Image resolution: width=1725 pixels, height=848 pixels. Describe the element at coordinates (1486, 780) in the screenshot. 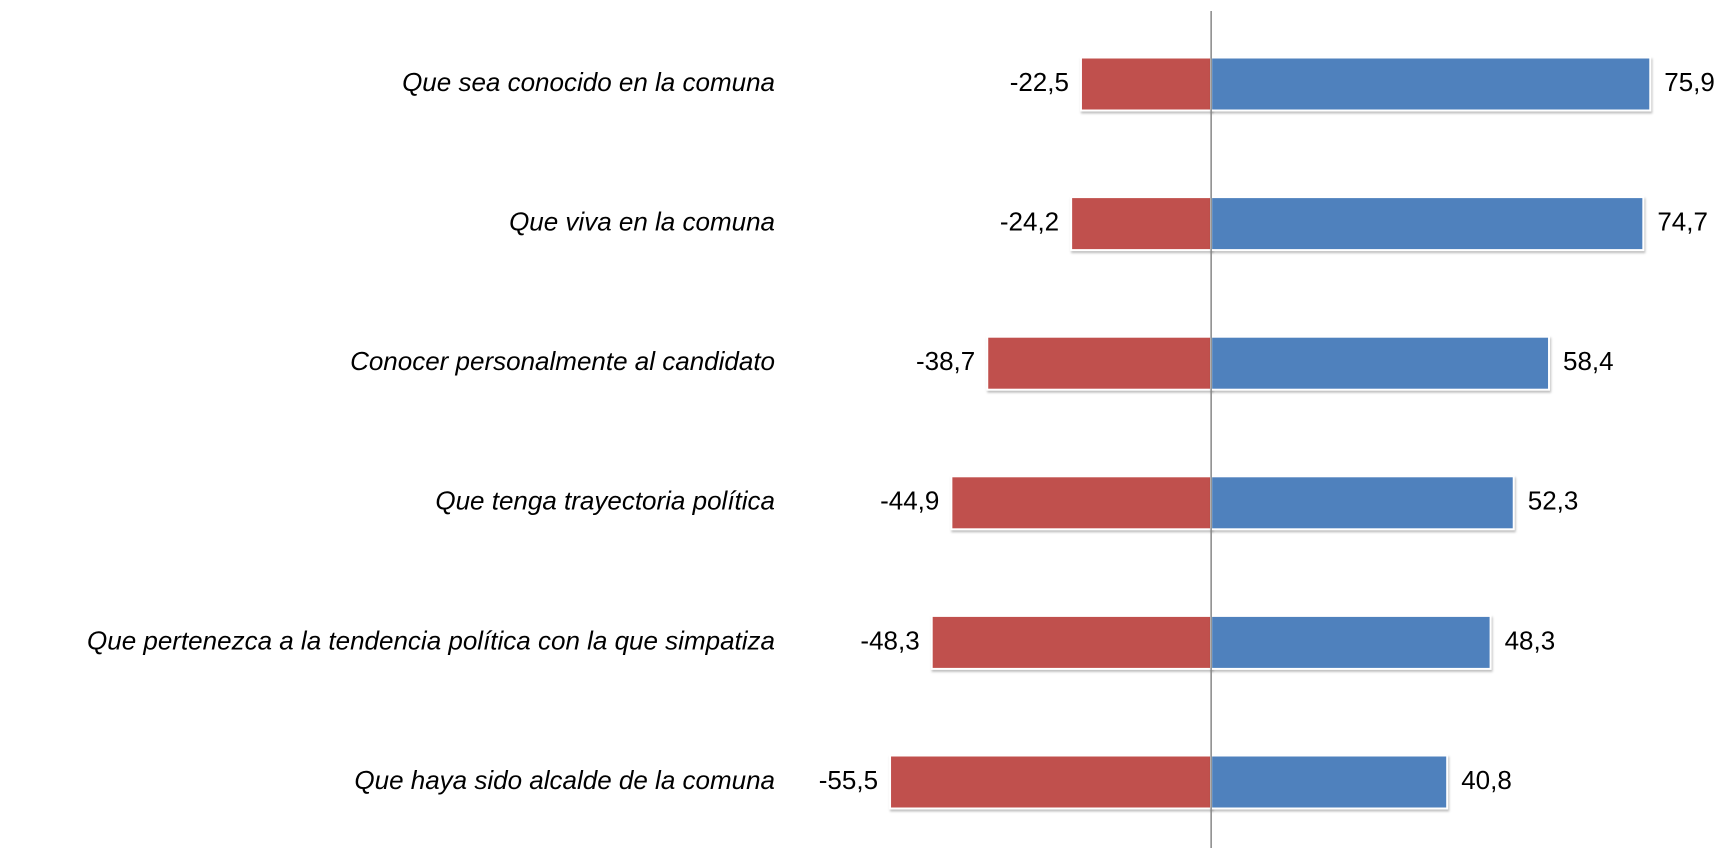

I see `value-label: 40,8` at that location.